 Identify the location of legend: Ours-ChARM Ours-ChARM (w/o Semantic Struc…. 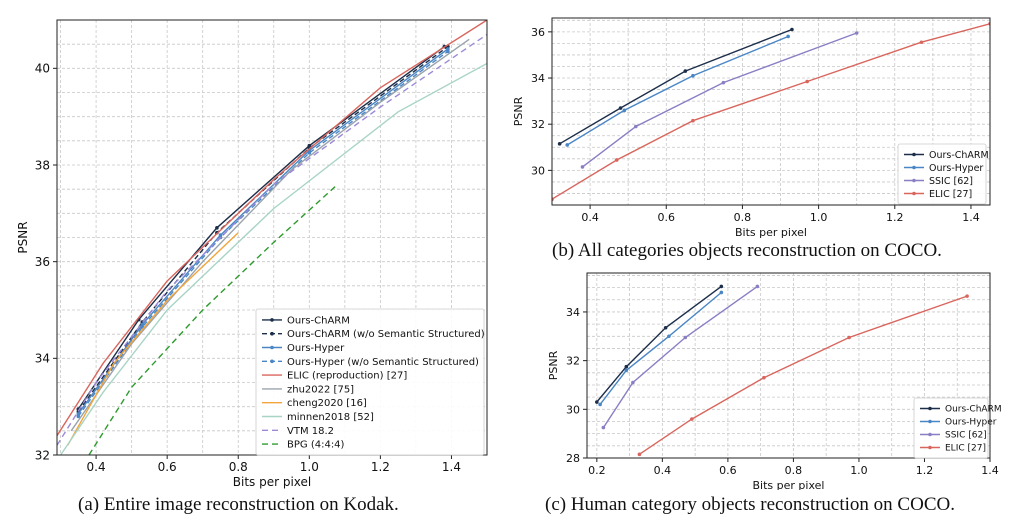
(370, 382).